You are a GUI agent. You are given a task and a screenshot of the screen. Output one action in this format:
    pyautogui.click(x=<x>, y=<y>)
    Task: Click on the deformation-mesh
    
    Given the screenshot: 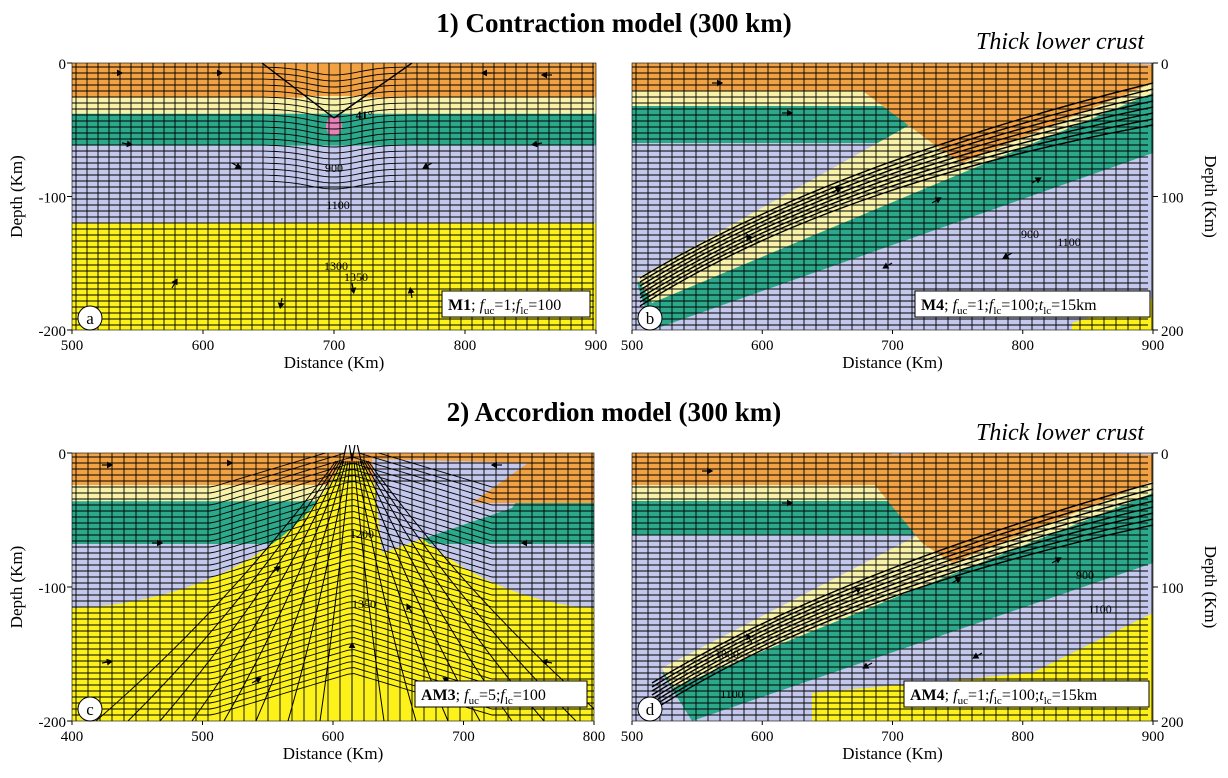 What is the action you would take?
    pyautogui.click(x=333, y=196)
    